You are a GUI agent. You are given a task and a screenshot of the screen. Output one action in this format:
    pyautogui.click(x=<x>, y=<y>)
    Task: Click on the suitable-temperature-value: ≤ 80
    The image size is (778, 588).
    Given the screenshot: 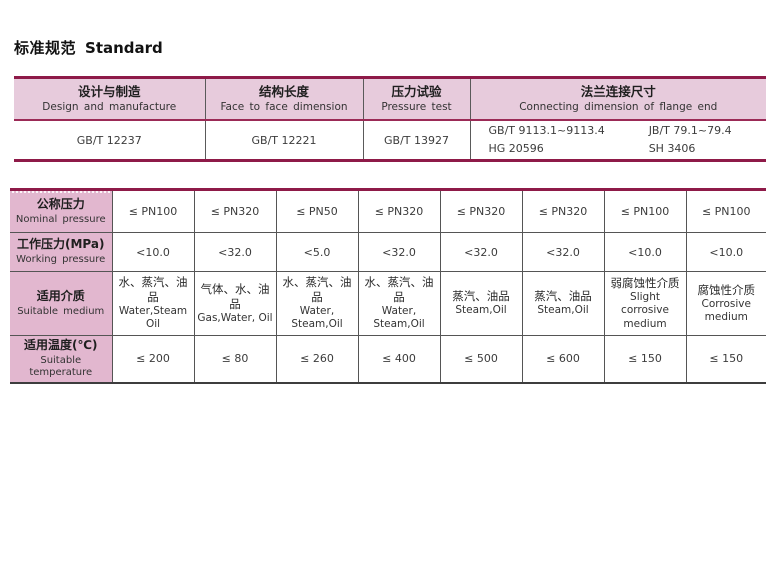 What is the action you would take?
    pyautogui.click(x=235, y=358)
    